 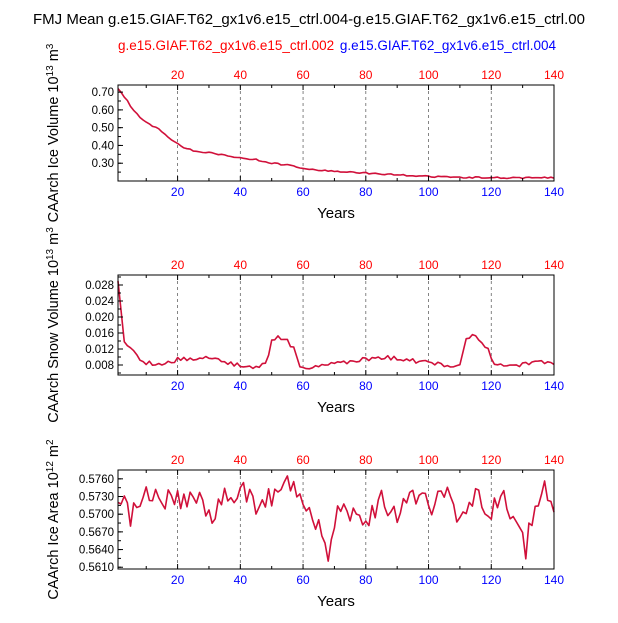 What do you see at coordinates (99, 366) in the screenshot?
I see `y-tick-label-0: 0.008` at bounding box center [99, 366].